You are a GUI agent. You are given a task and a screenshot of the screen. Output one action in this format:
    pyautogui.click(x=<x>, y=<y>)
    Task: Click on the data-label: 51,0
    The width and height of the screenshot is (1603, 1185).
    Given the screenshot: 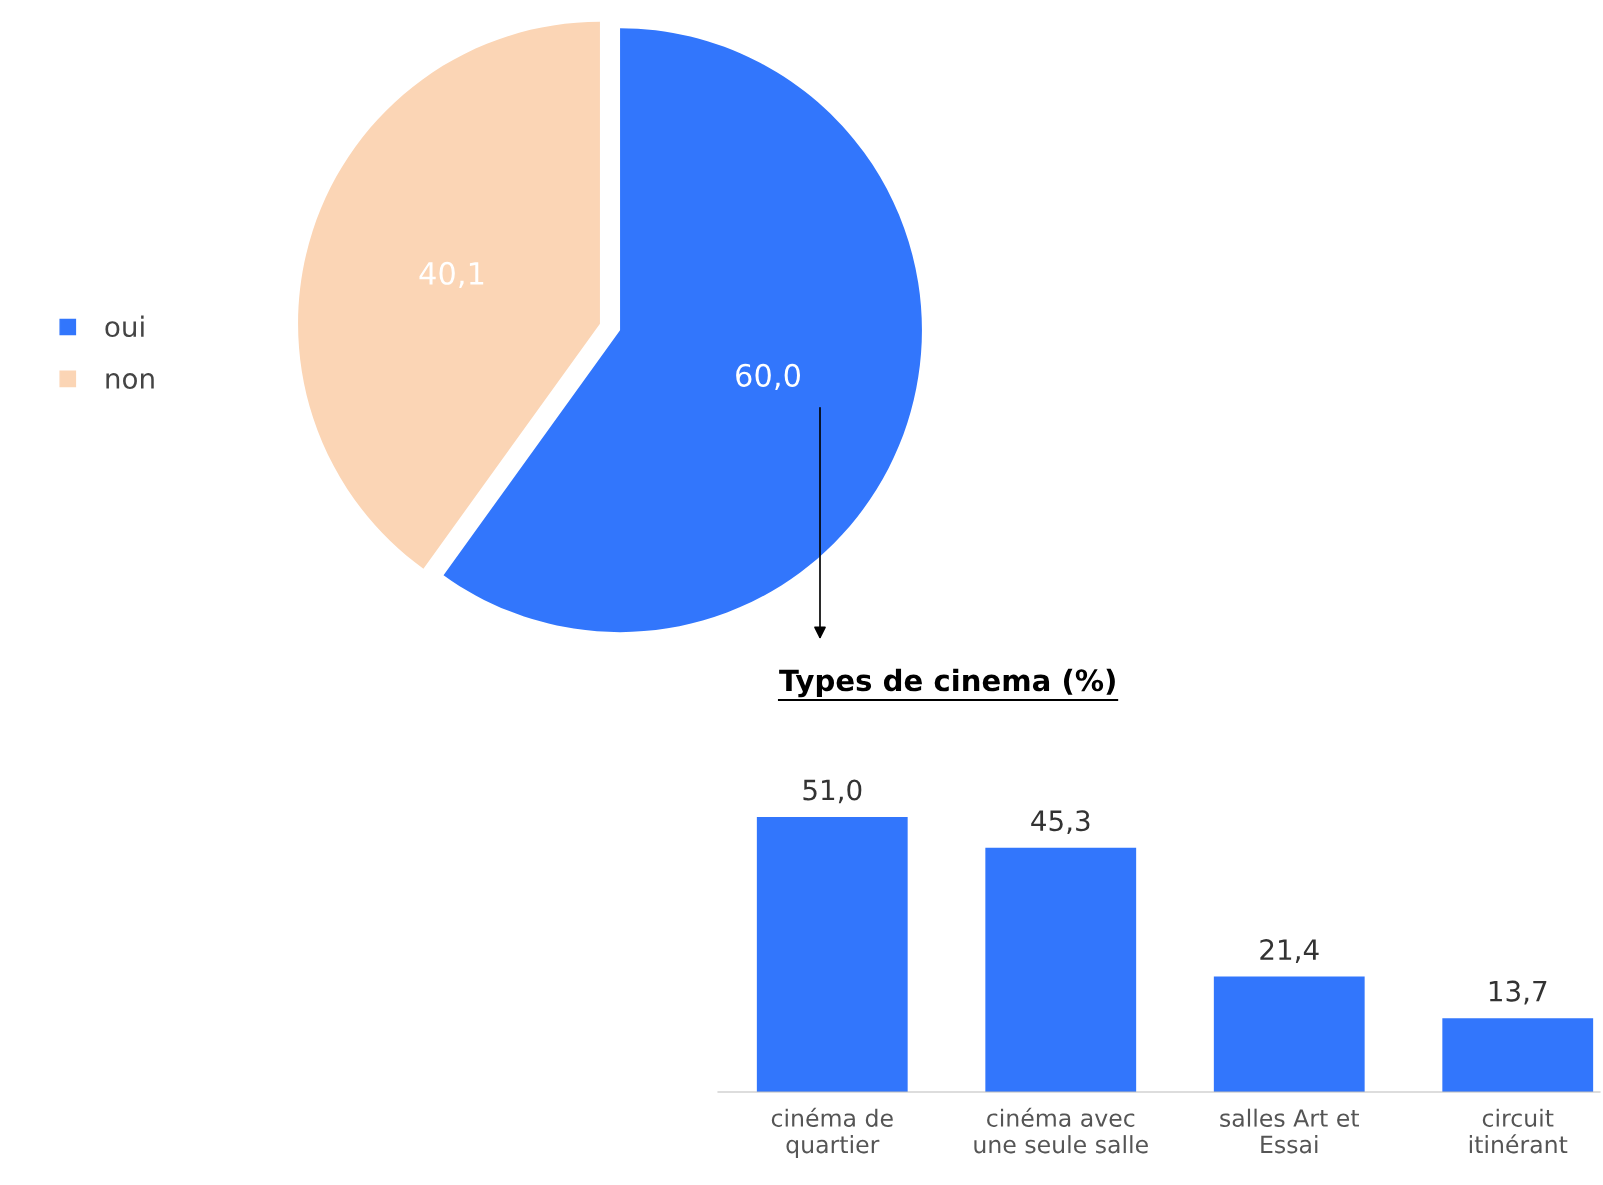 What is the action you would take?
    pyautogui.click(x=832, y=791)
    